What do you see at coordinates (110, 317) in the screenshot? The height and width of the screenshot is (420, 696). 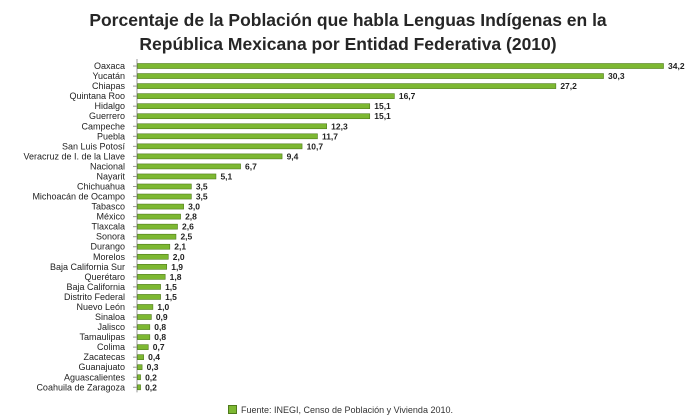 I see `category-label: Sinaloa` at bounding box center [110, 317].